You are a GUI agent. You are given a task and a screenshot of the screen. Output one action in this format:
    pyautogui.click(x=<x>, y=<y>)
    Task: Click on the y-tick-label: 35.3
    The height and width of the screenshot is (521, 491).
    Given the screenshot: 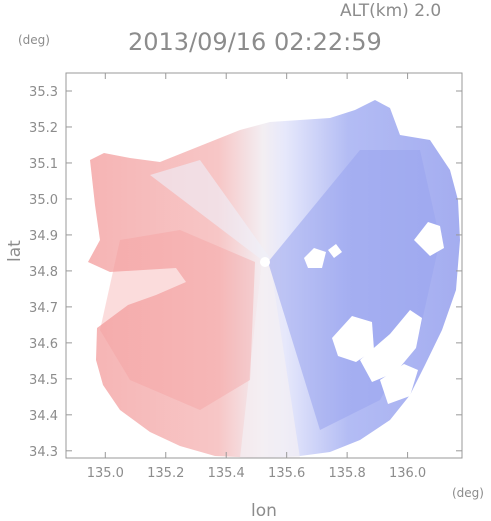 What is the action you would take?
    pyautogui.click(x=43, y=92)
    